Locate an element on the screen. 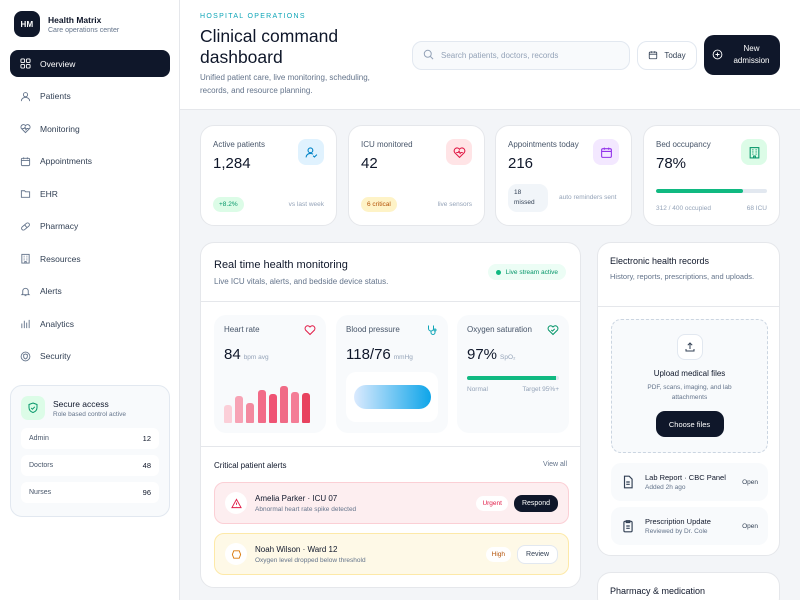 This screenshot has width=800, height=600. pharmacy-panel: Pharmacy & medication is located at coordinates (688, 586).